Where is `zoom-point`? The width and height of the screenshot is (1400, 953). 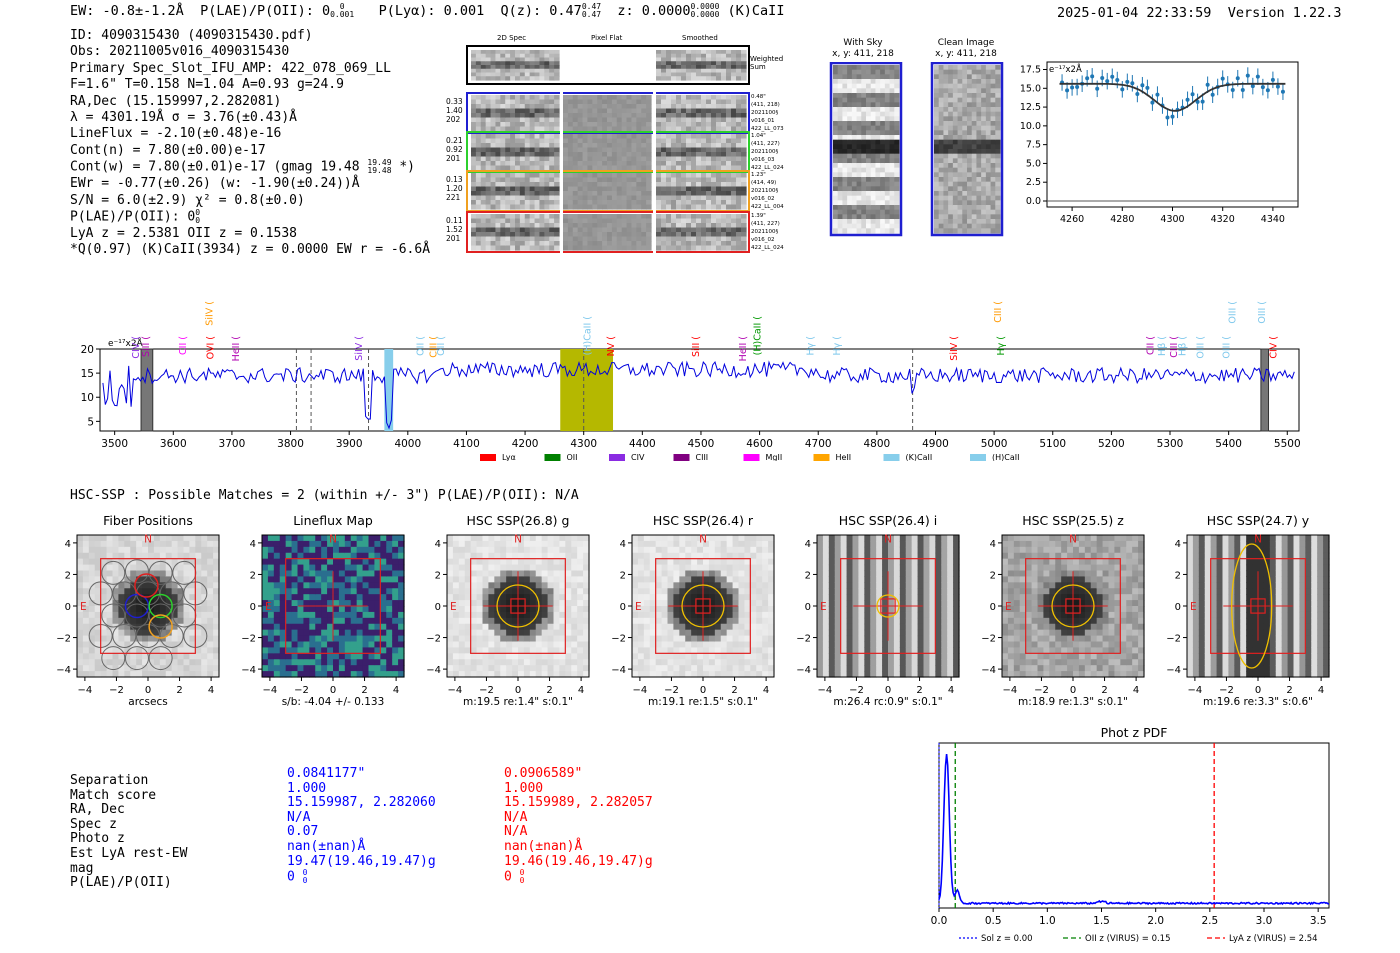
zoom-point is located at coordinates (1247, 75).